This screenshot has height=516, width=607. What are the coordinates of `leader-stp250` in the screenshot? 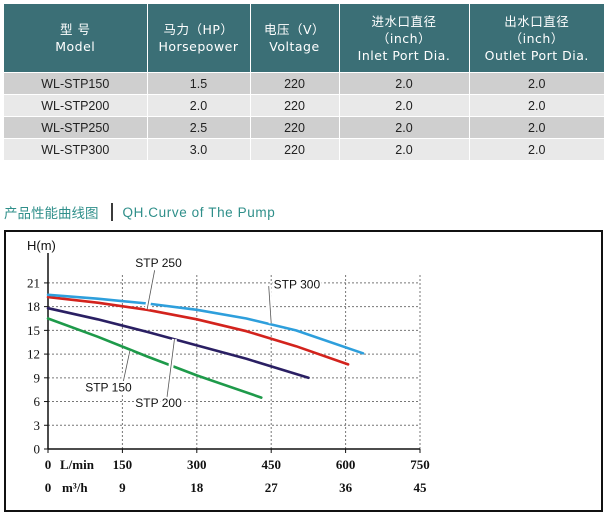 It's located at (151, 290).